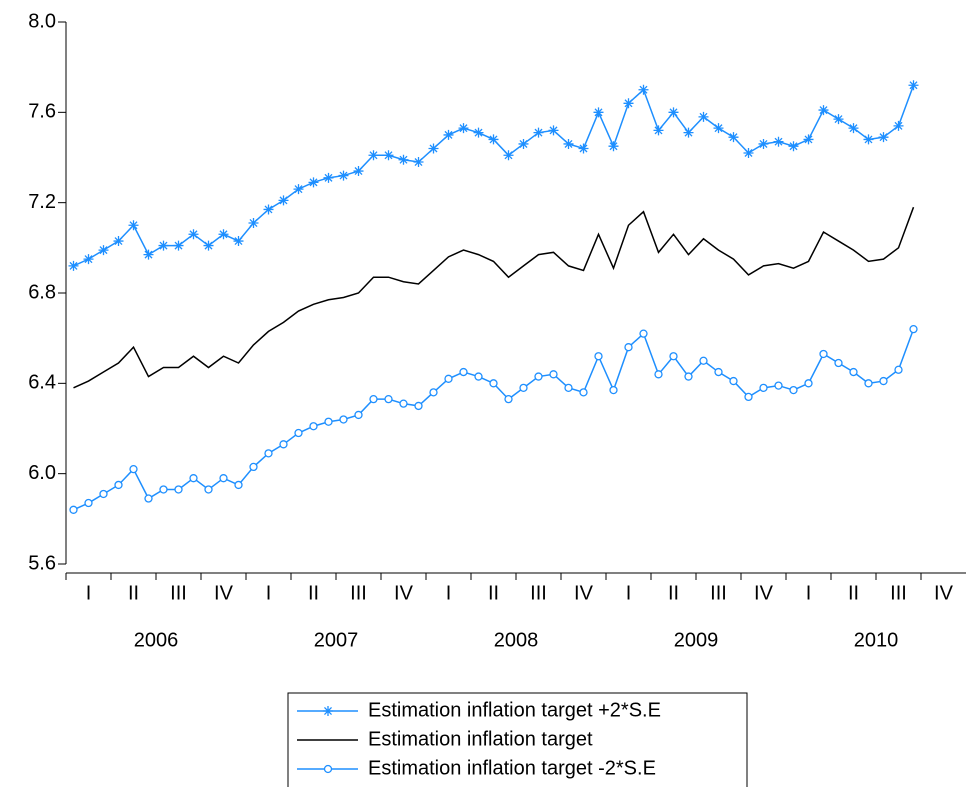 Image resolution: width=968 pixels, height=787 pixels. Describe the element at coordinates (517, 739) in the screenshot. I see `legend-box` at that location.